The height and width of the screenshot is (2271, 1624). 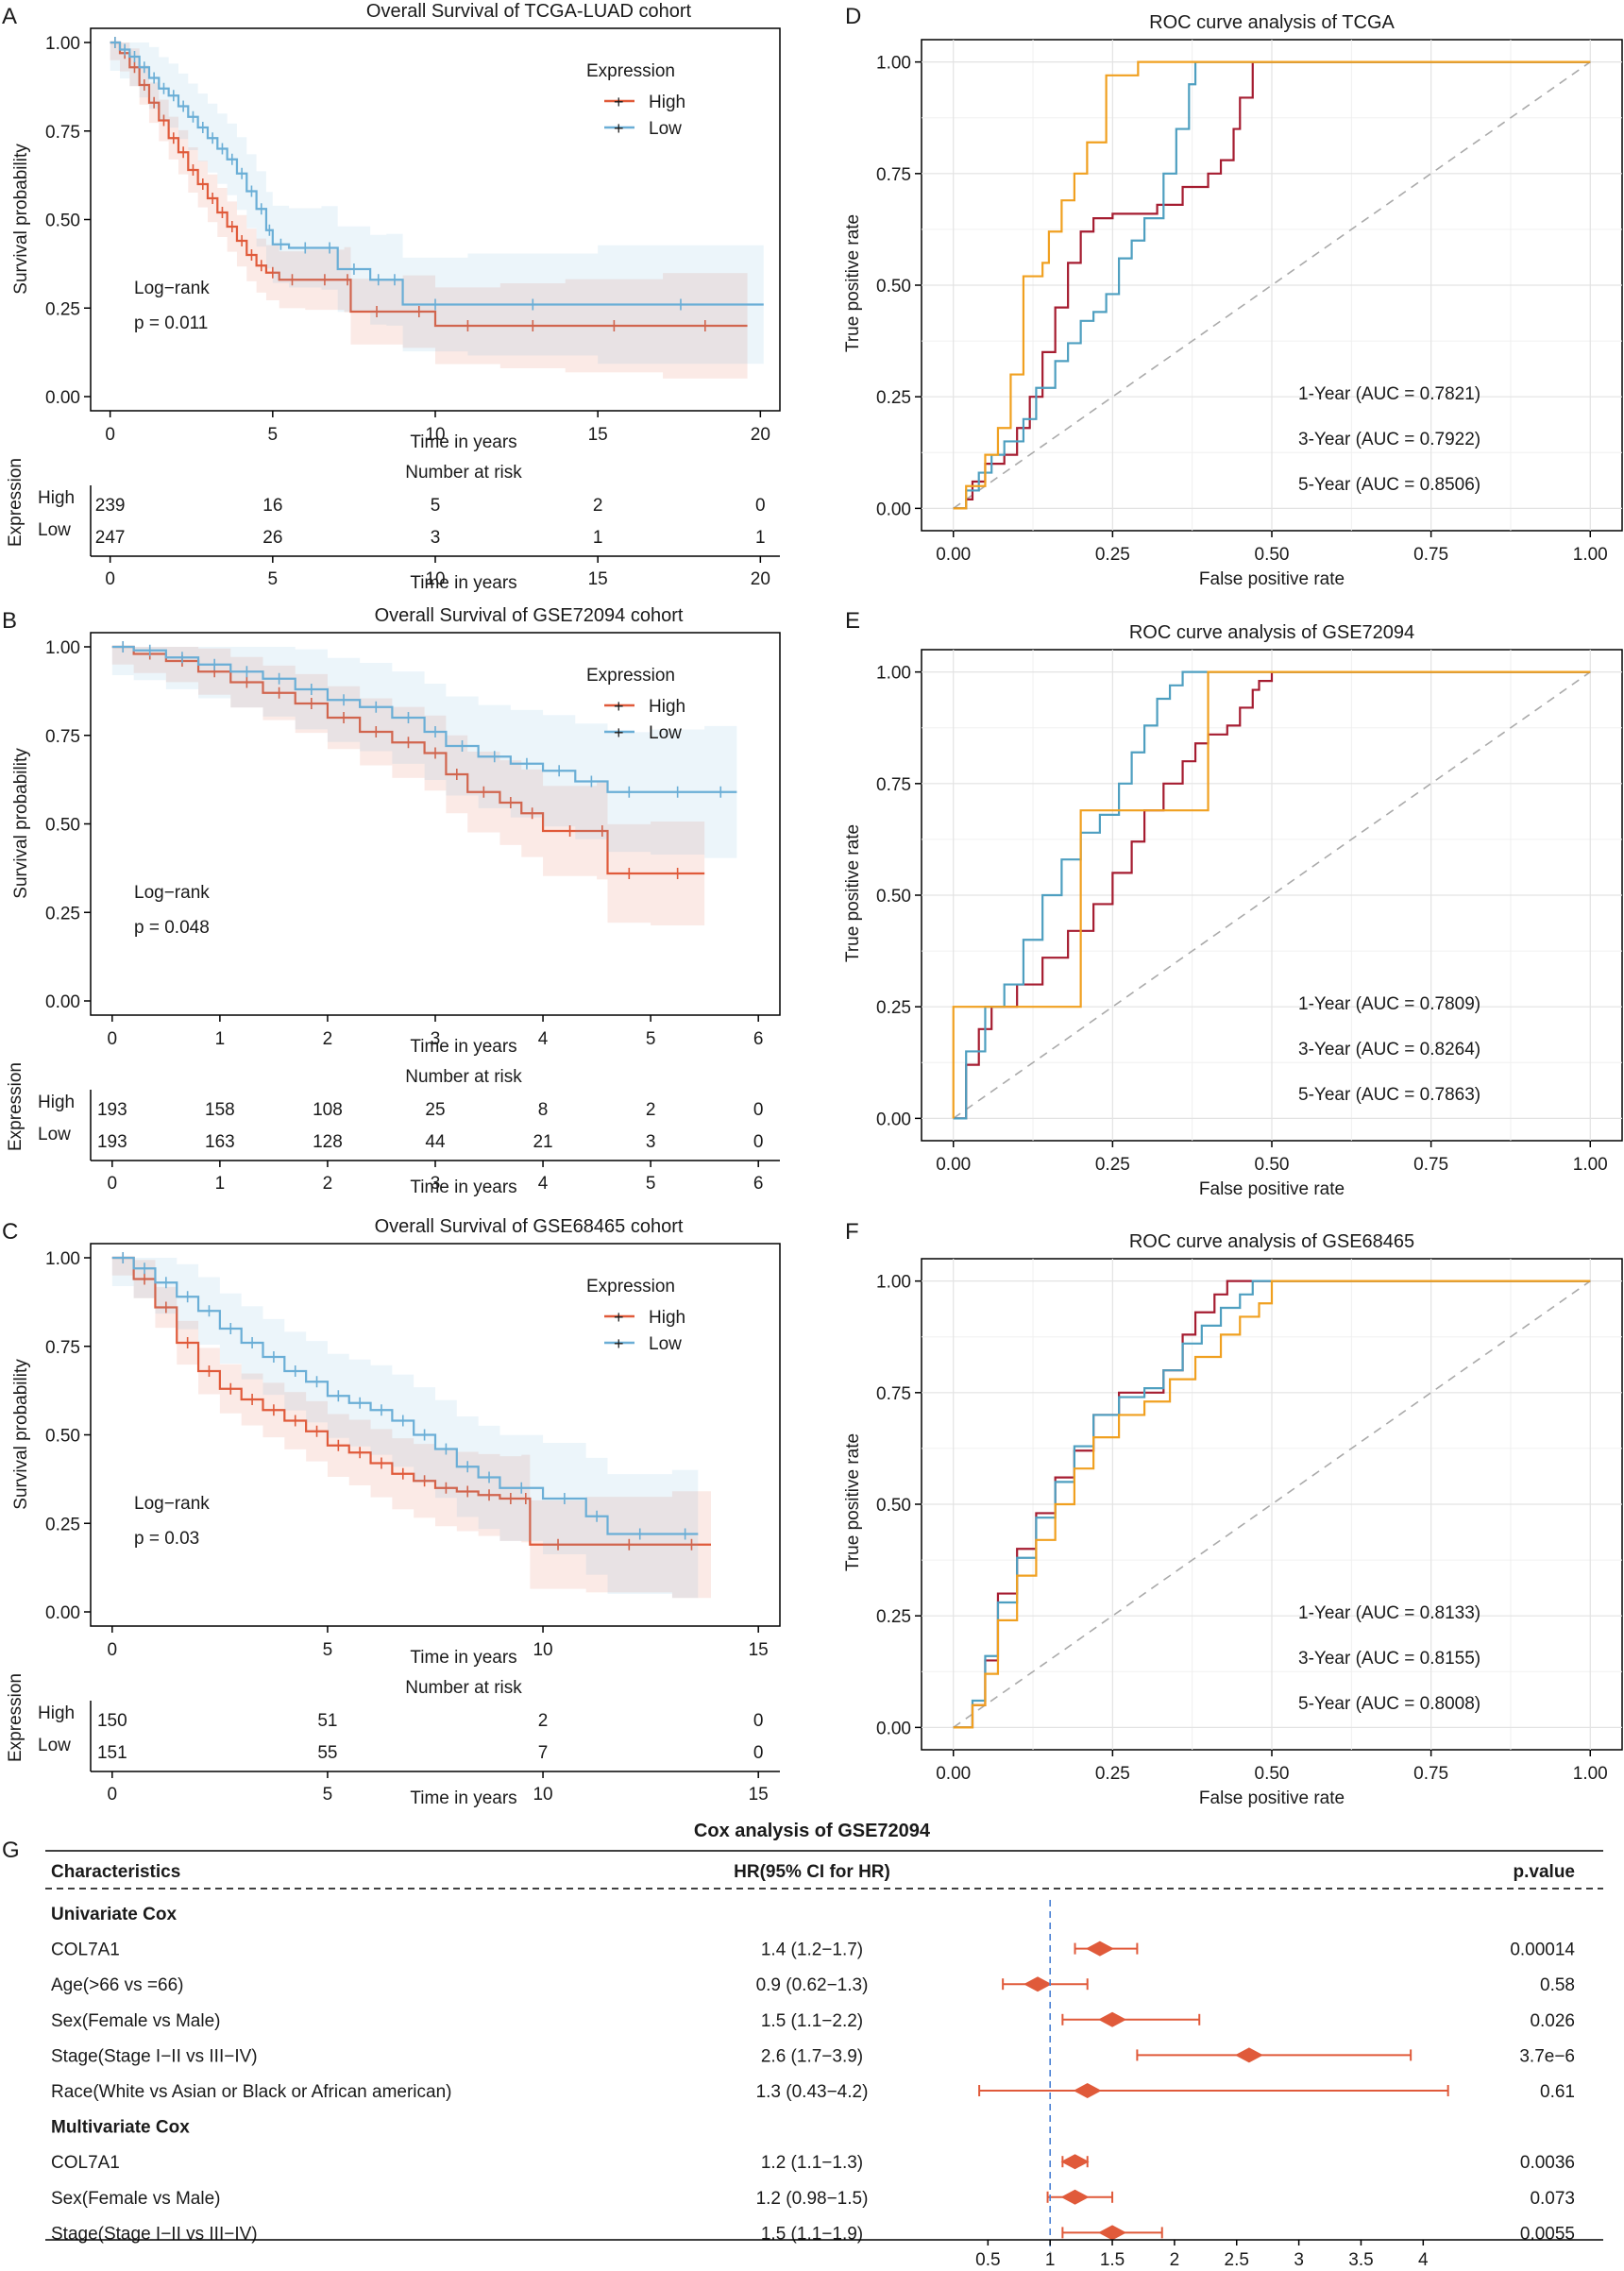 I want to click on forest-row-label: Age(>66 vs =66), so click(x=117, y=1985).